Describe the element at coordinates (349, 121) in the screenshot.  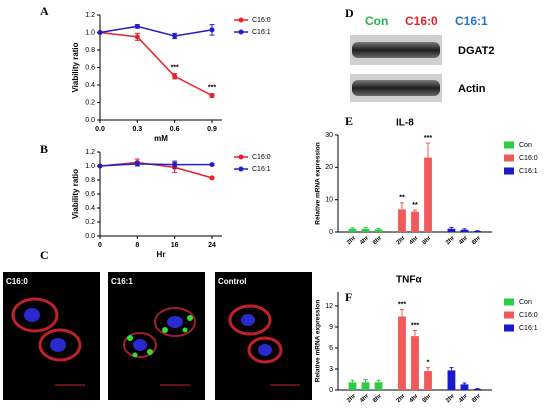
I see `panel-label: E` at that location.